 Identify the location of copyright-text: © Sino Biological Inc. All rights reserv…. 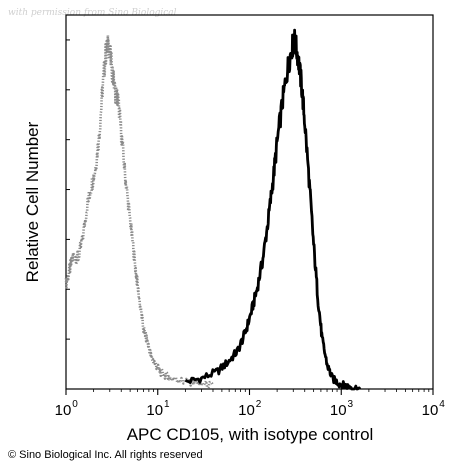
(105, 455).